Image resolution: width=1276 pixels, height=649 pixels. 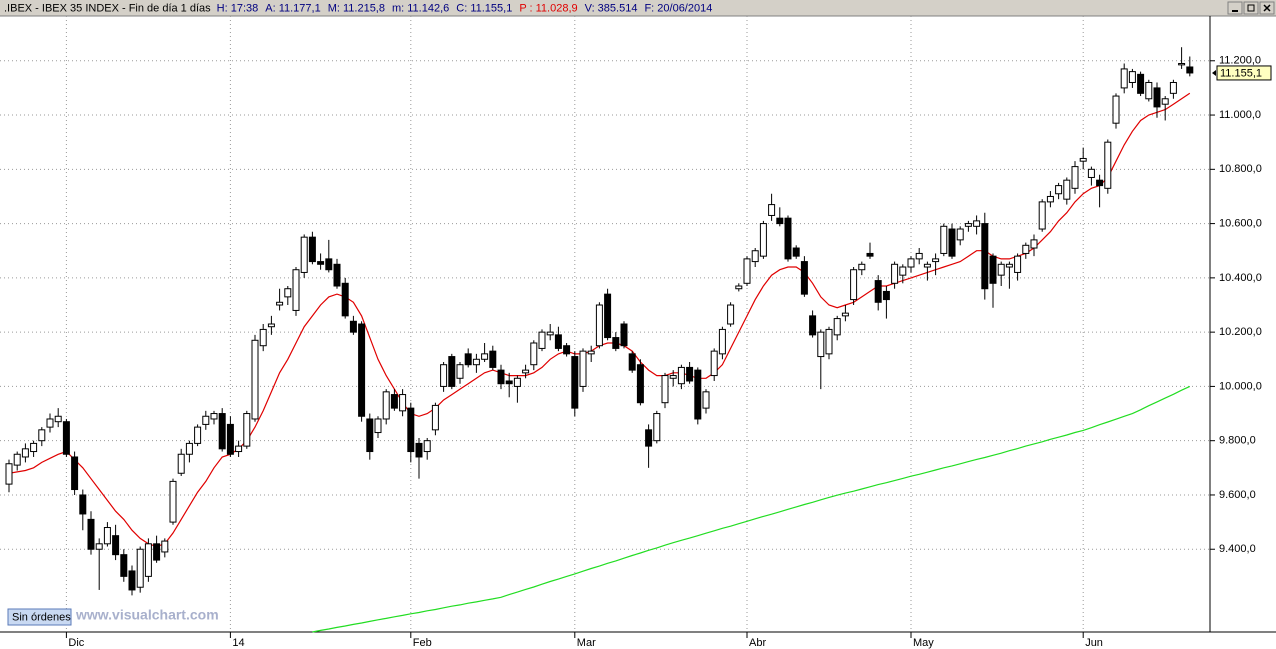 What do you see at coordinates (548, 8) in the screenshot?
I see `header-field: P : 11.028,9` at bounding box center [548, 8].